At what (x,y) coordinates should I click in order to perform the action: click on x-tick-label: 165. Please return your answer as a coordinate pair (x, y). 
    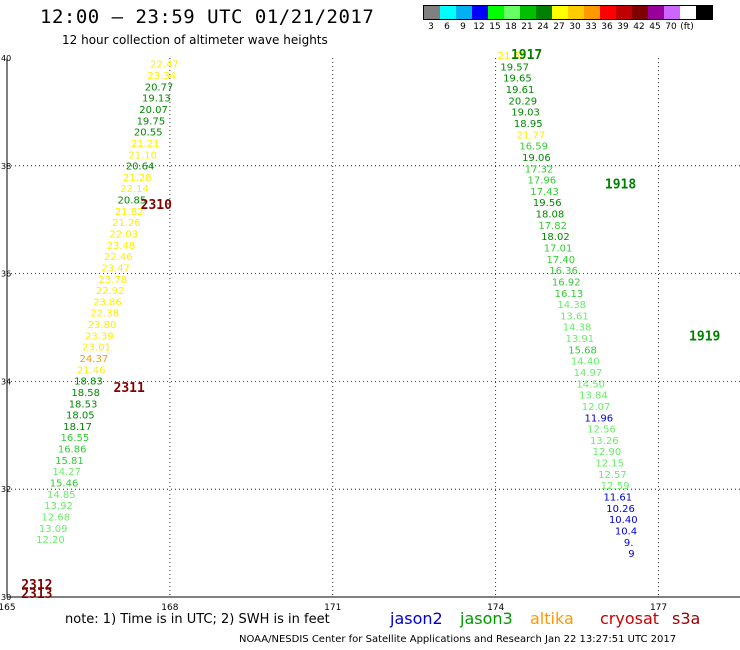
    Looking at the image, I should click on (8, 608).